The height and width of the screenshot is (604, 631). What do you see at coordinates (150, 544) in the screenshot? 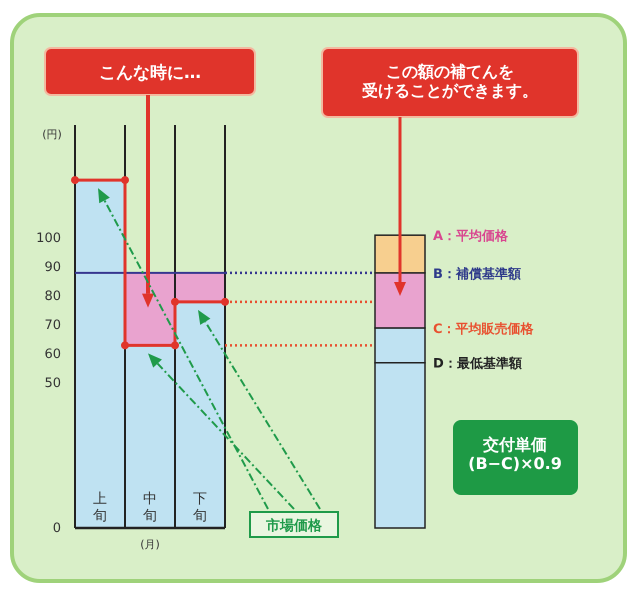
I see `x-axis-title: (月)` at bounding box center [150, 544].